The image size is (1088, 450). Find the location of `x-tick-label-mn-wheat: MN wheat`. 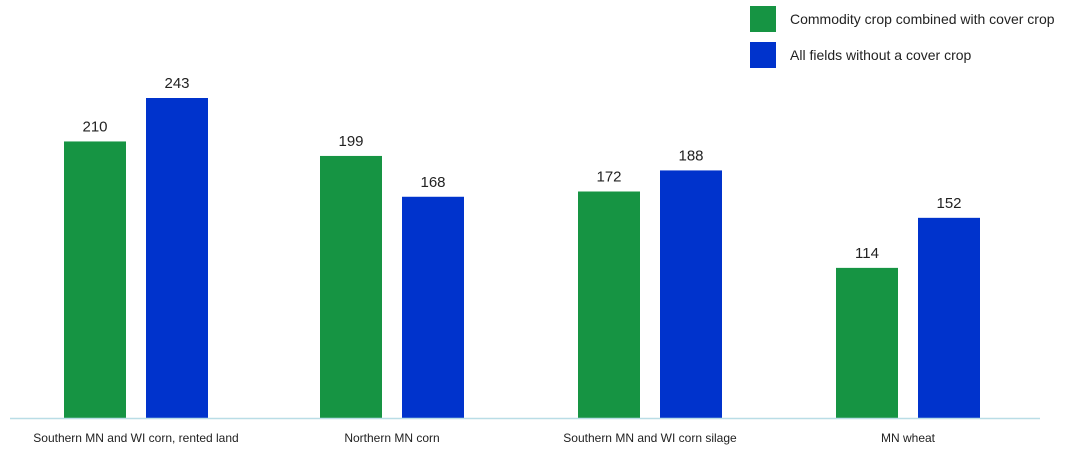

x-tick-label-mn-wheat: MN wheat is located at coordinates (908, 438).